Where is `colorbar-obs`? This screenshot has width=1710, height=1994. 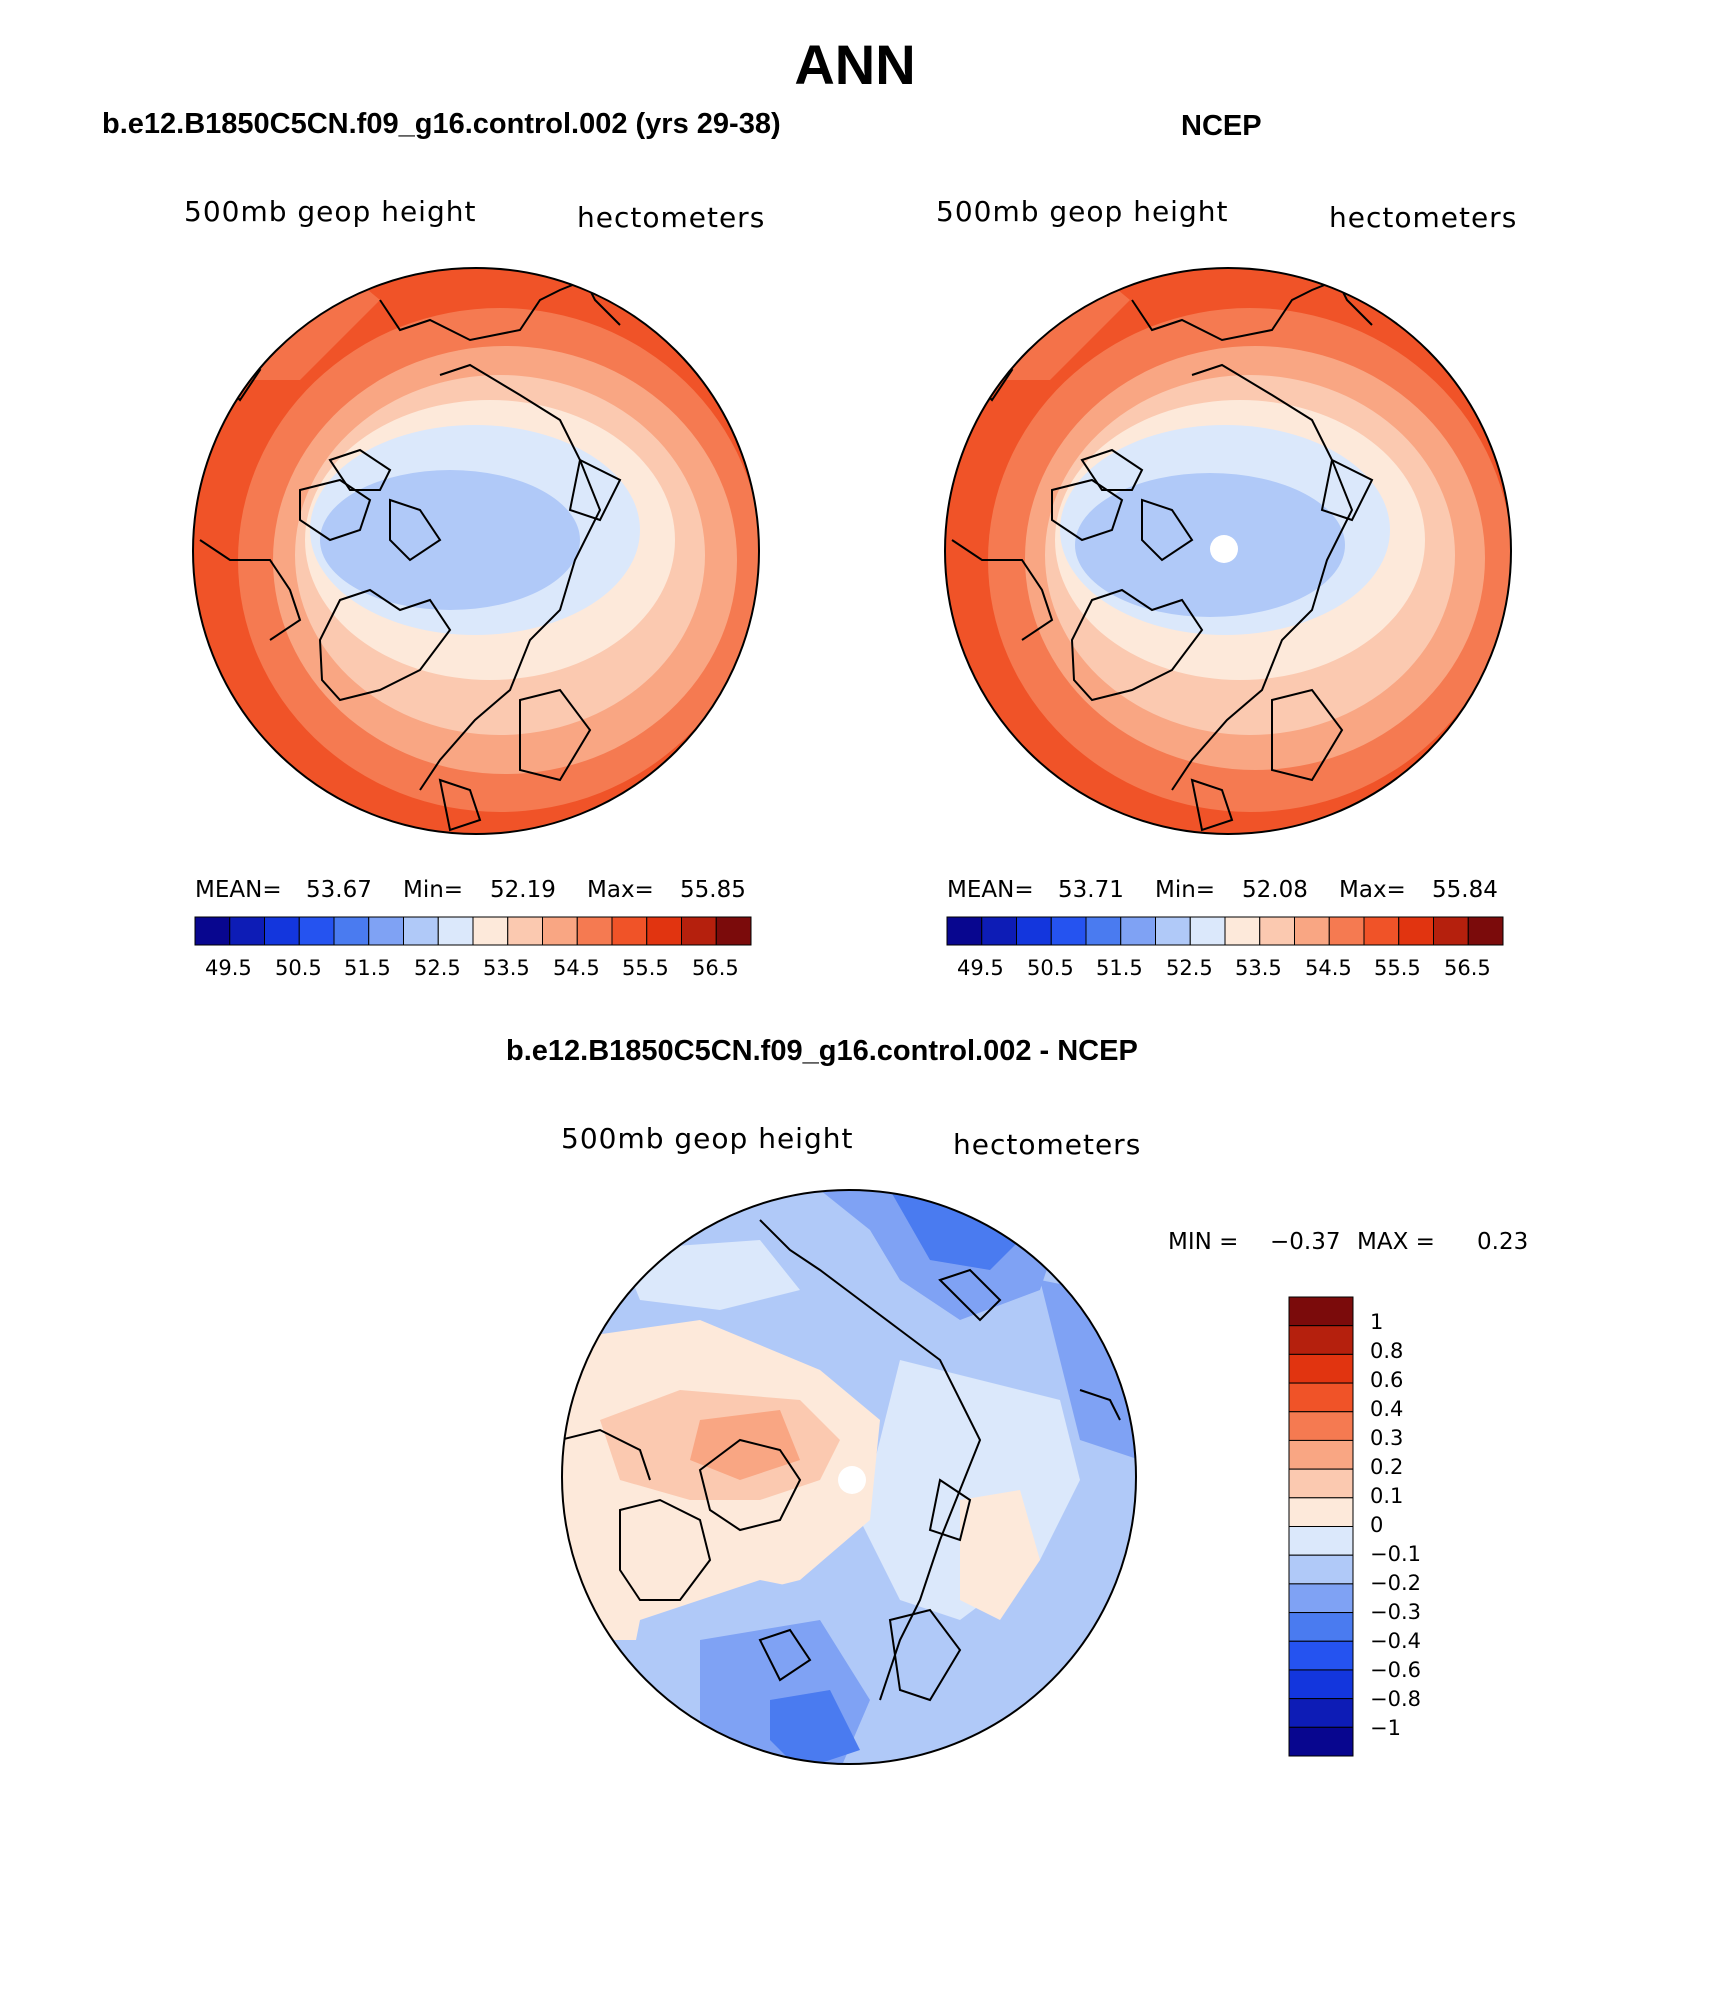
colorbar-obs is located at coordinates (1225, 931).